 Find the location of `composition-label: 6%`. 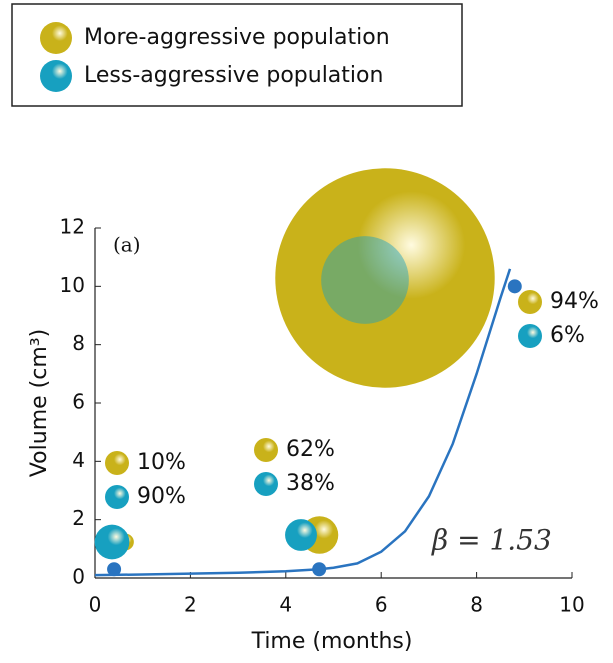

composition-label: 6% is located at coordinates (567, 335).